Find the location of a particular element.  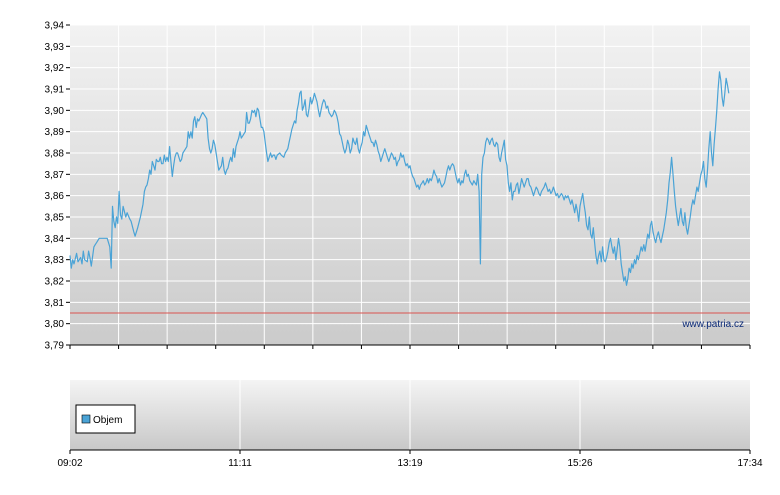

y-tick-label: 3,91 is located at coordinates (55, 90).